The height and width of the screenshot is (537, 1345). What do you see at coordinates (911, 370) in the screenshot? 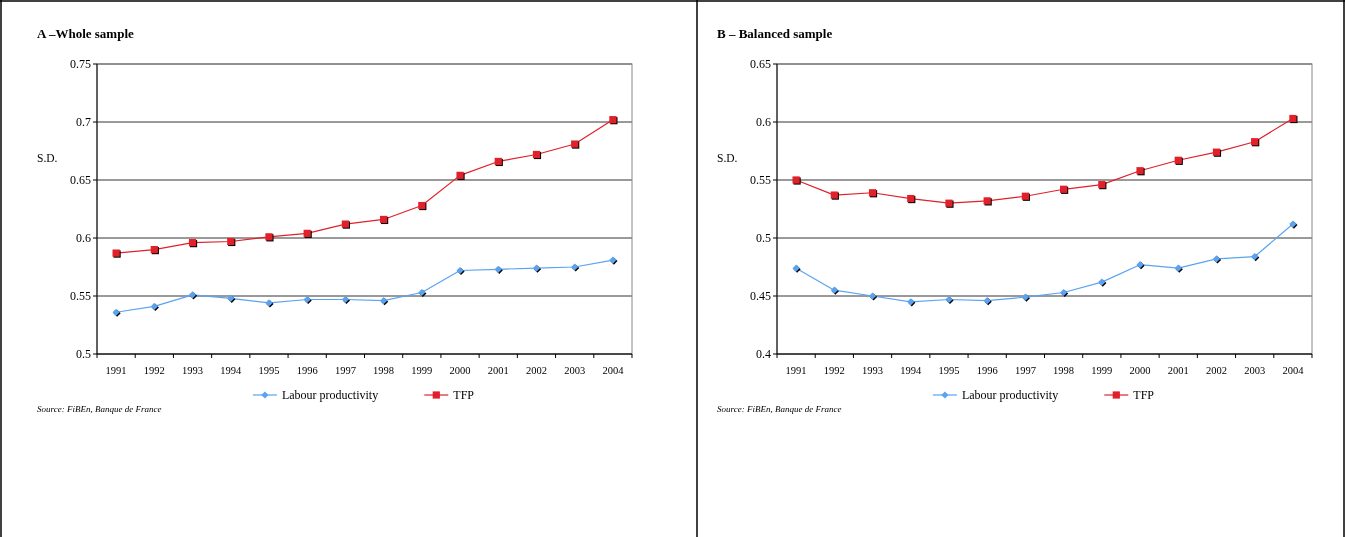
I see `x-tick-label: 1994` at bounding box center [911, 370].